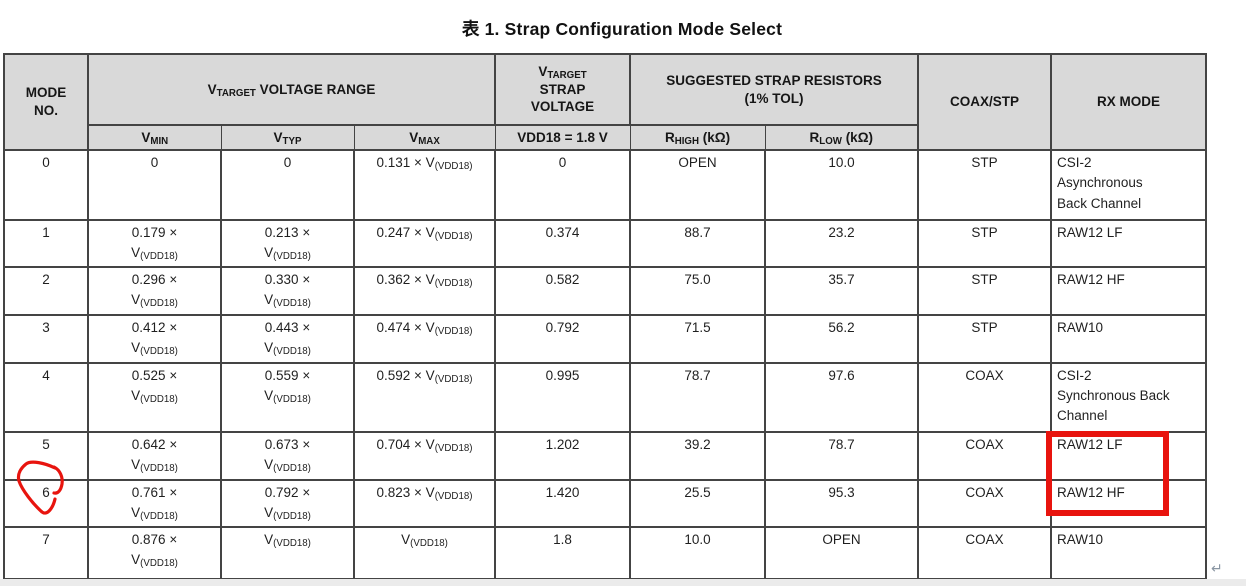 This screenshot has width=1246, height=586. What do you see at coordinates (563, 243) in the screenshot?
I see `cell-strap-voltage: 0.374` at bounding box center [563, 243].